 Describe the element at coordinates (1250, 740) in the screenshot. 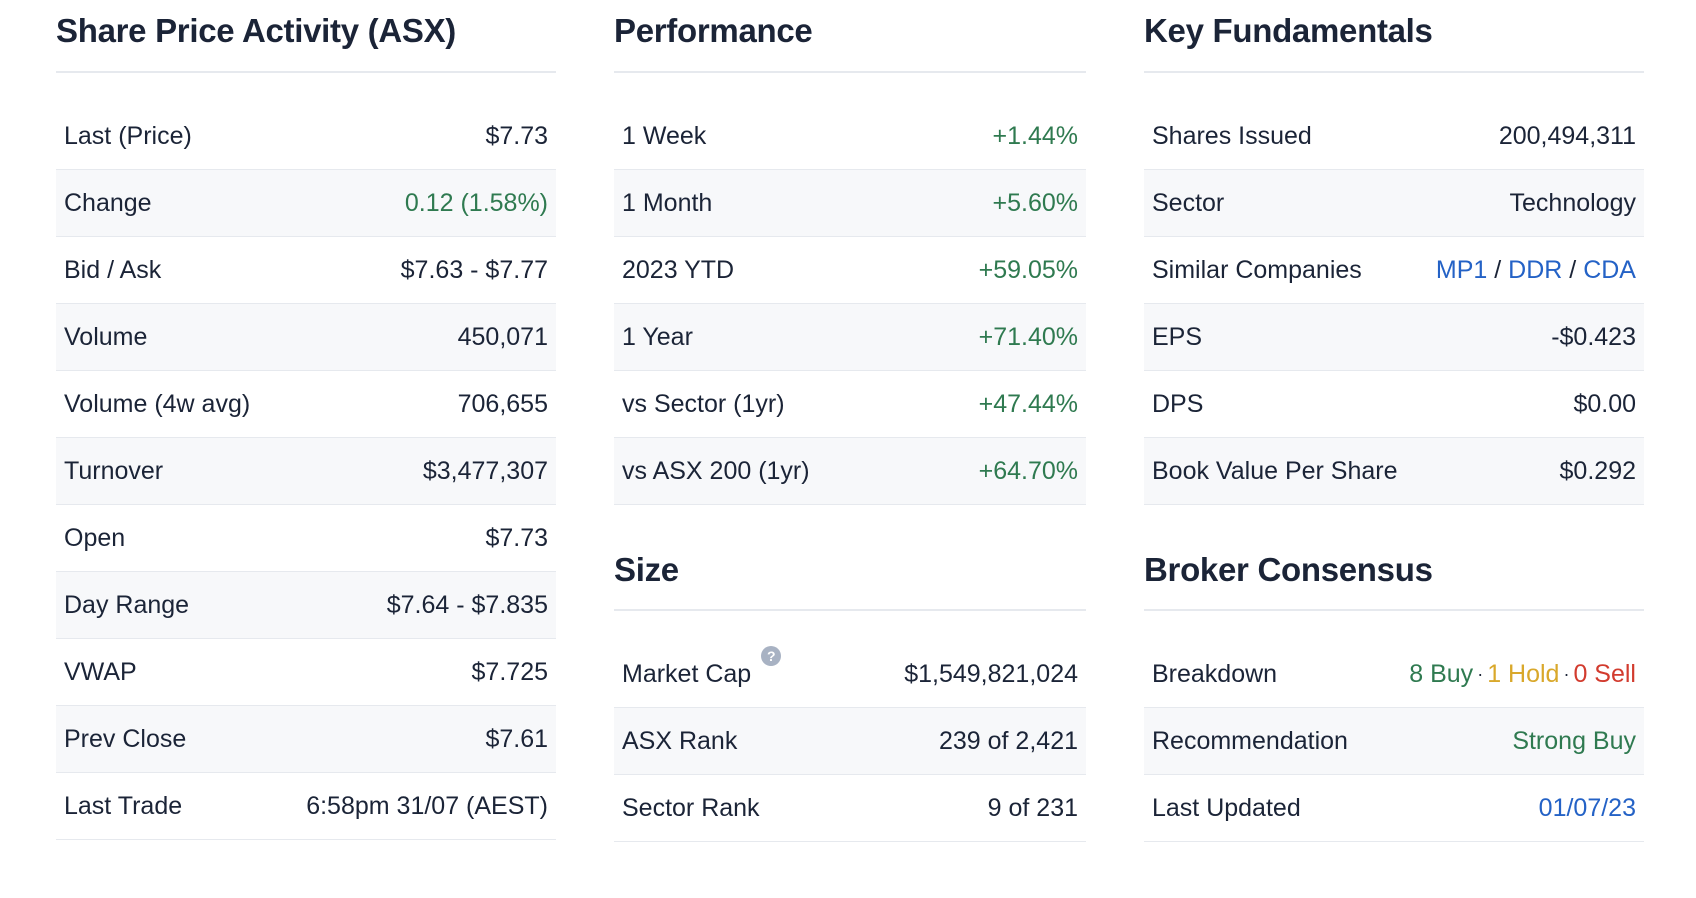

I see `row-label: Recommendation` at that location.